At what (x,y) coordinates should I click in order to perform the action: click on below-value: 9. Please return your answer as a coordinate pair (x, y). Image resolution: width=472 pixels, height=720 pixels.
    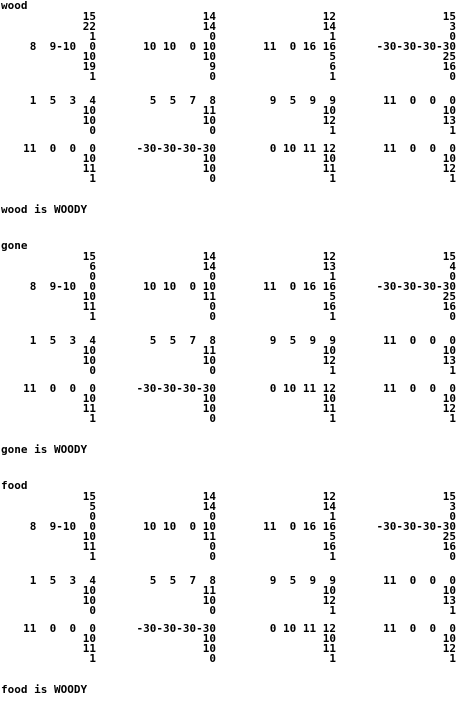
    Looking at the image, I should click on (212, 66).